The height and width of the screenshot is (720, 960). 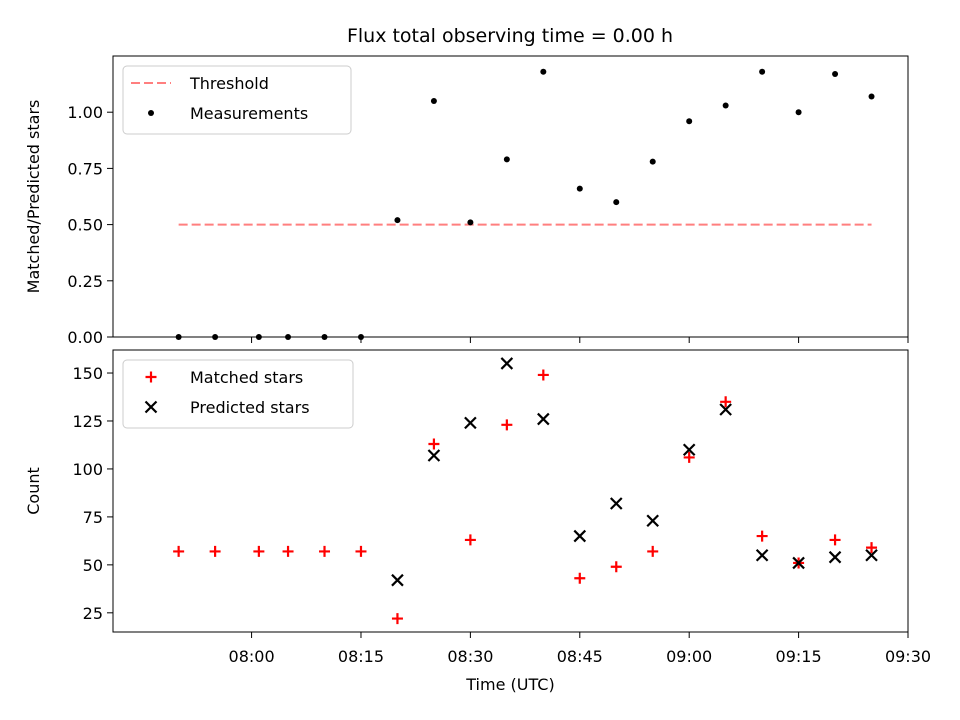 I want to click on x-axis-label: Time (UTC), so click(x=509, y=684).